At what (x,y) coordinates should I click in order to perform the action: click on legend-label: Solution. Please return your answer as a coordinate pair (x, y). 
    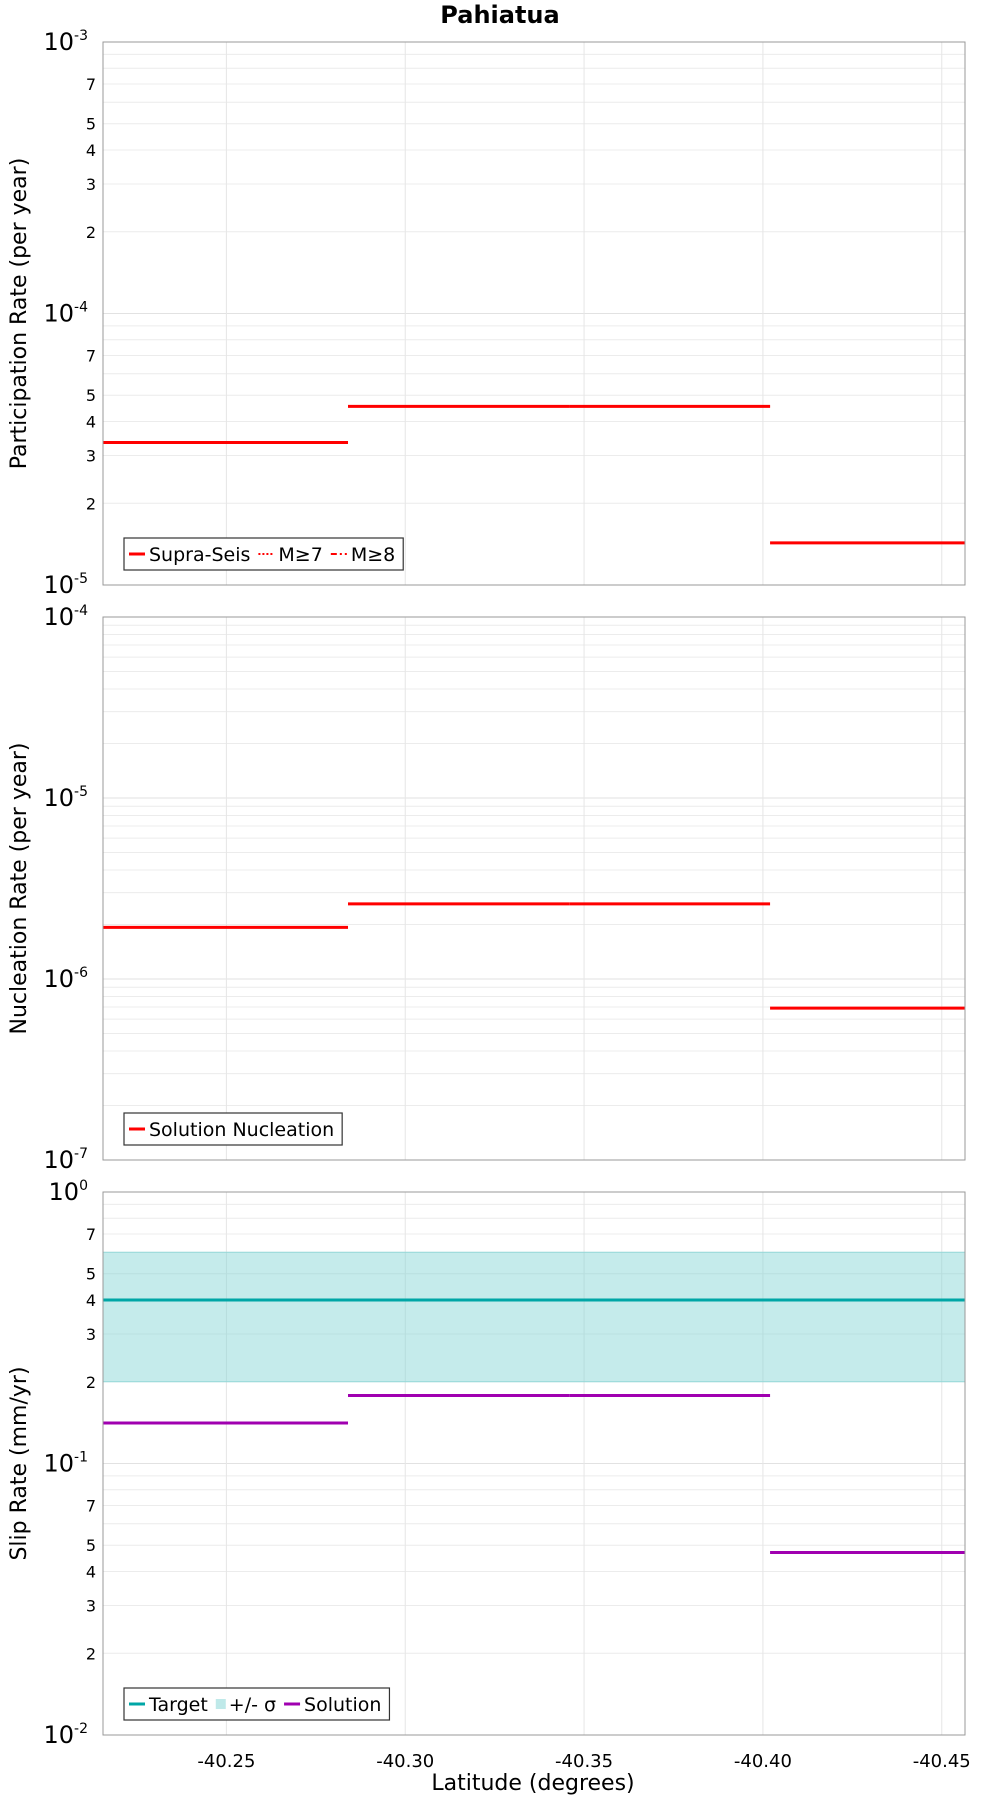
    Looking at the image, I should click on (342, 1705).